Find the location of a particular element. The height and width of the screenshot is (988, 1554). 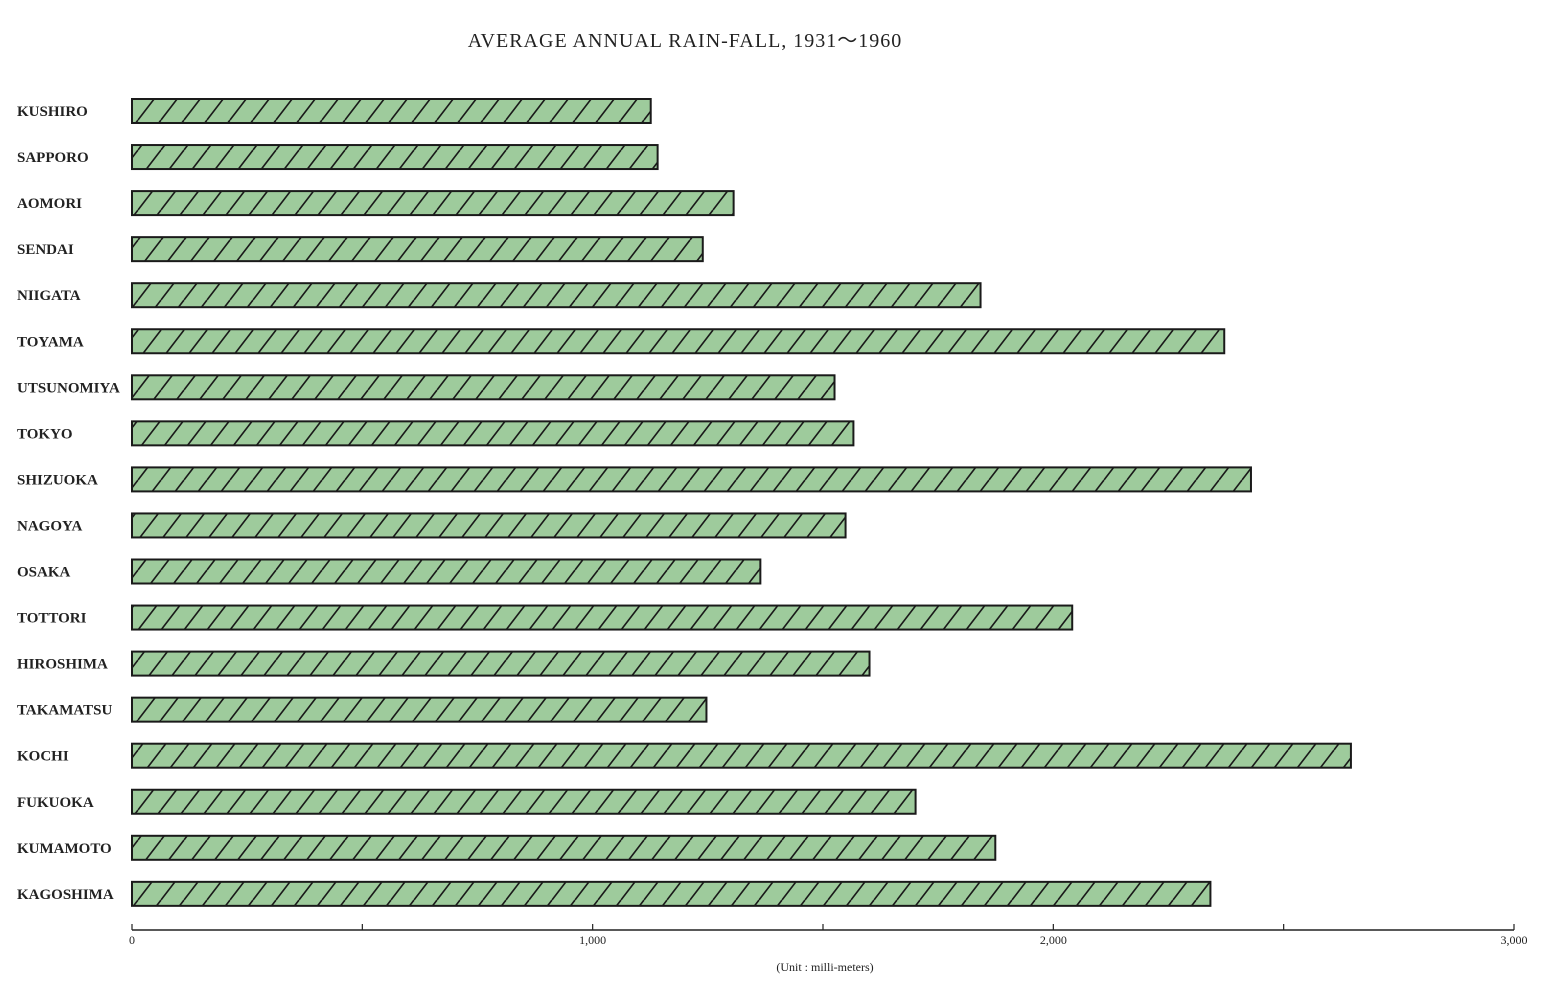

category-label: AOMORI is located at coordinates (49, 204).